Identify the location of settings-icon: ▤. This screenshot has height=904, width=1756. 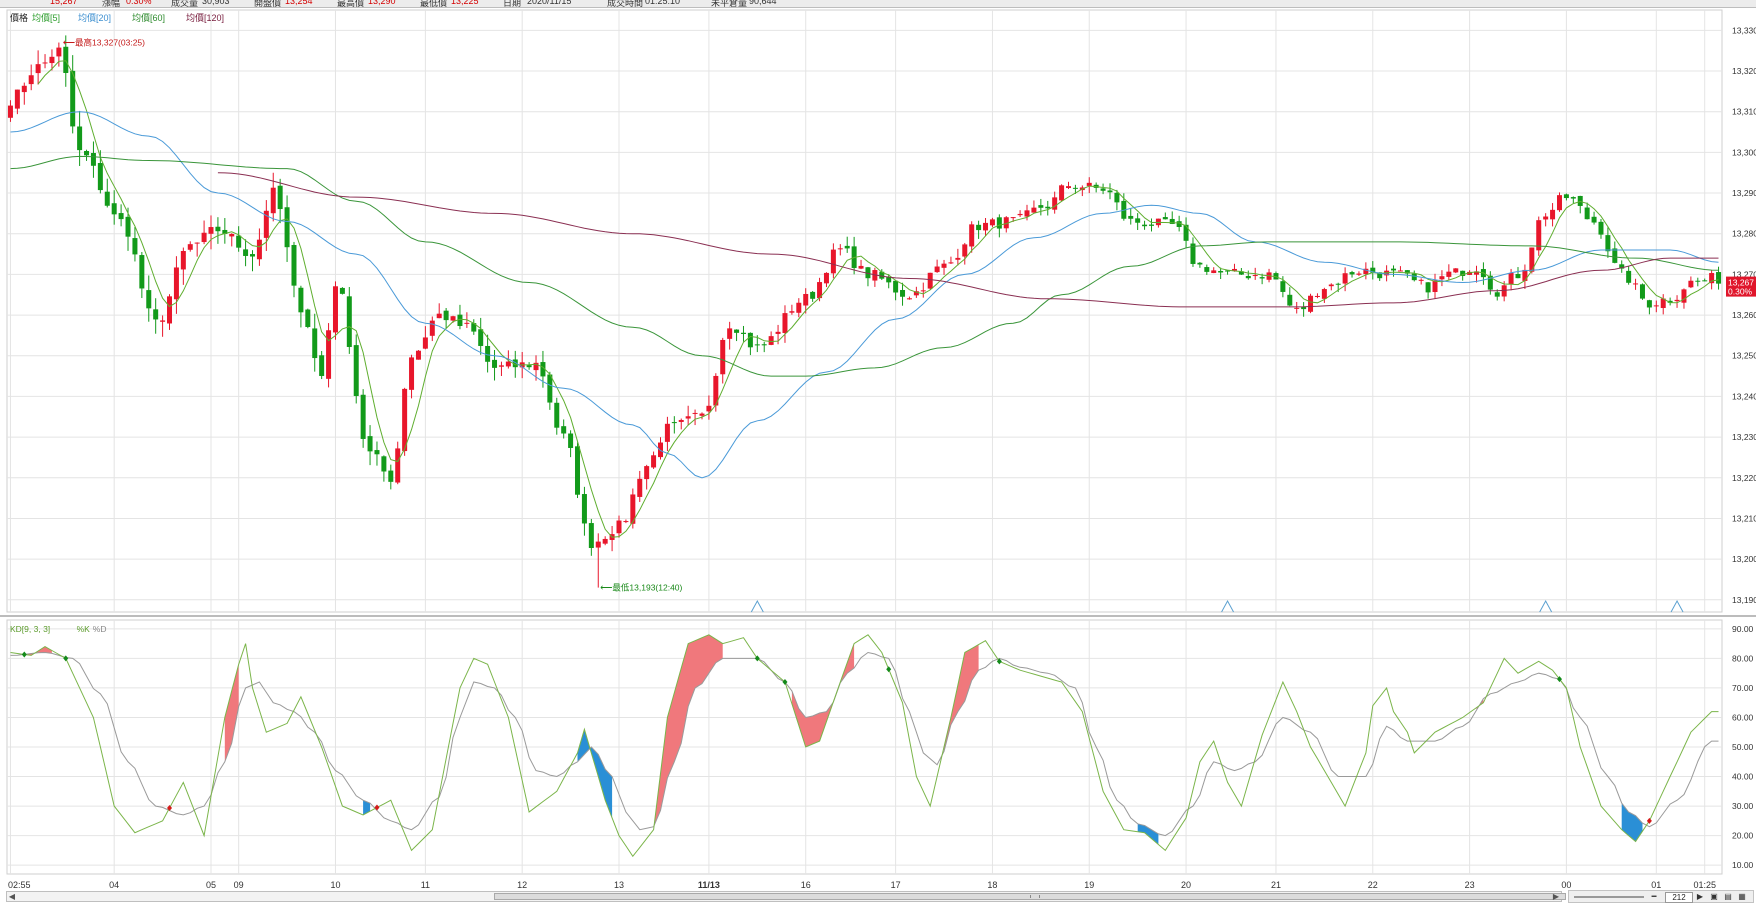
(1728, 896).